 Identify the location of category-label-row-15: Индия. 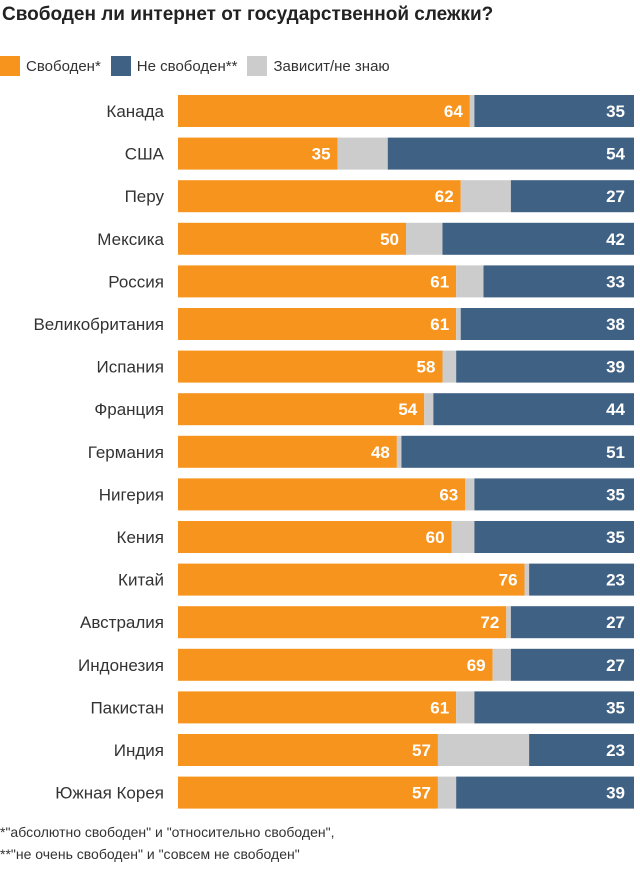
(139, 750).